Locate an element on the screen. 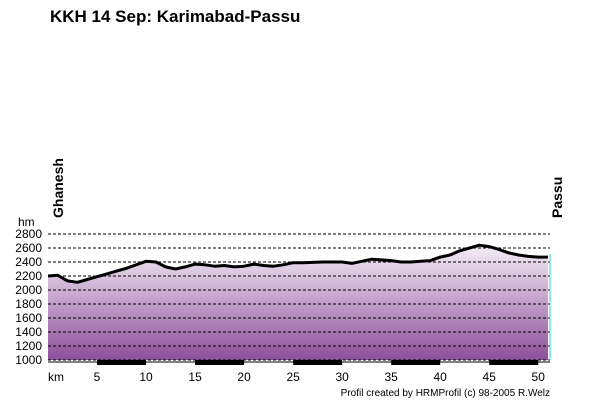 Image resolution: width=600 pixels, height=400 pixels. y-tick-label: 2000 is located at coordinates (28, 290).